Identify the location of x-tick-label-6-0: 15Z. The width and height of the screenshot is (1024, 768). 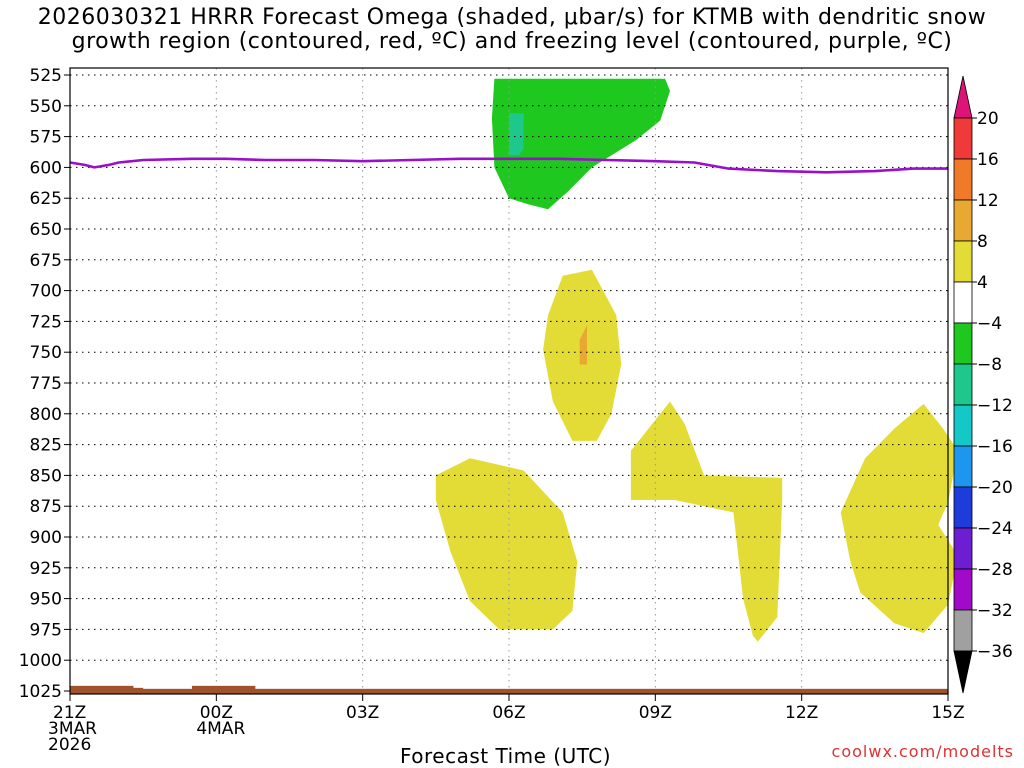
(947, 713).